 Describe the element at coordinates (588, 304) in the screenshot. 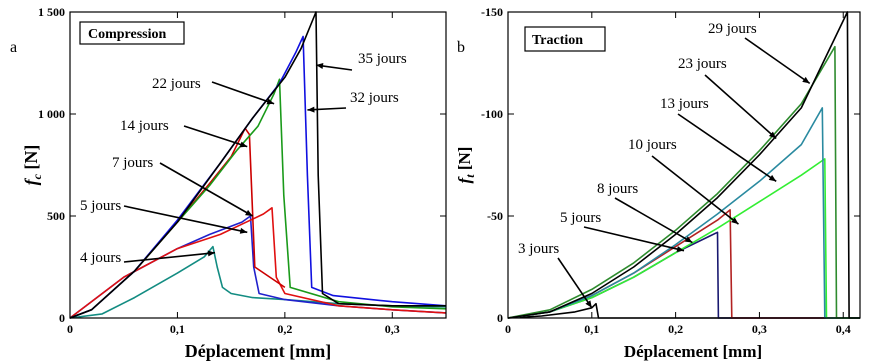

I see `annotation-arrowhead-3-jours` at that location.